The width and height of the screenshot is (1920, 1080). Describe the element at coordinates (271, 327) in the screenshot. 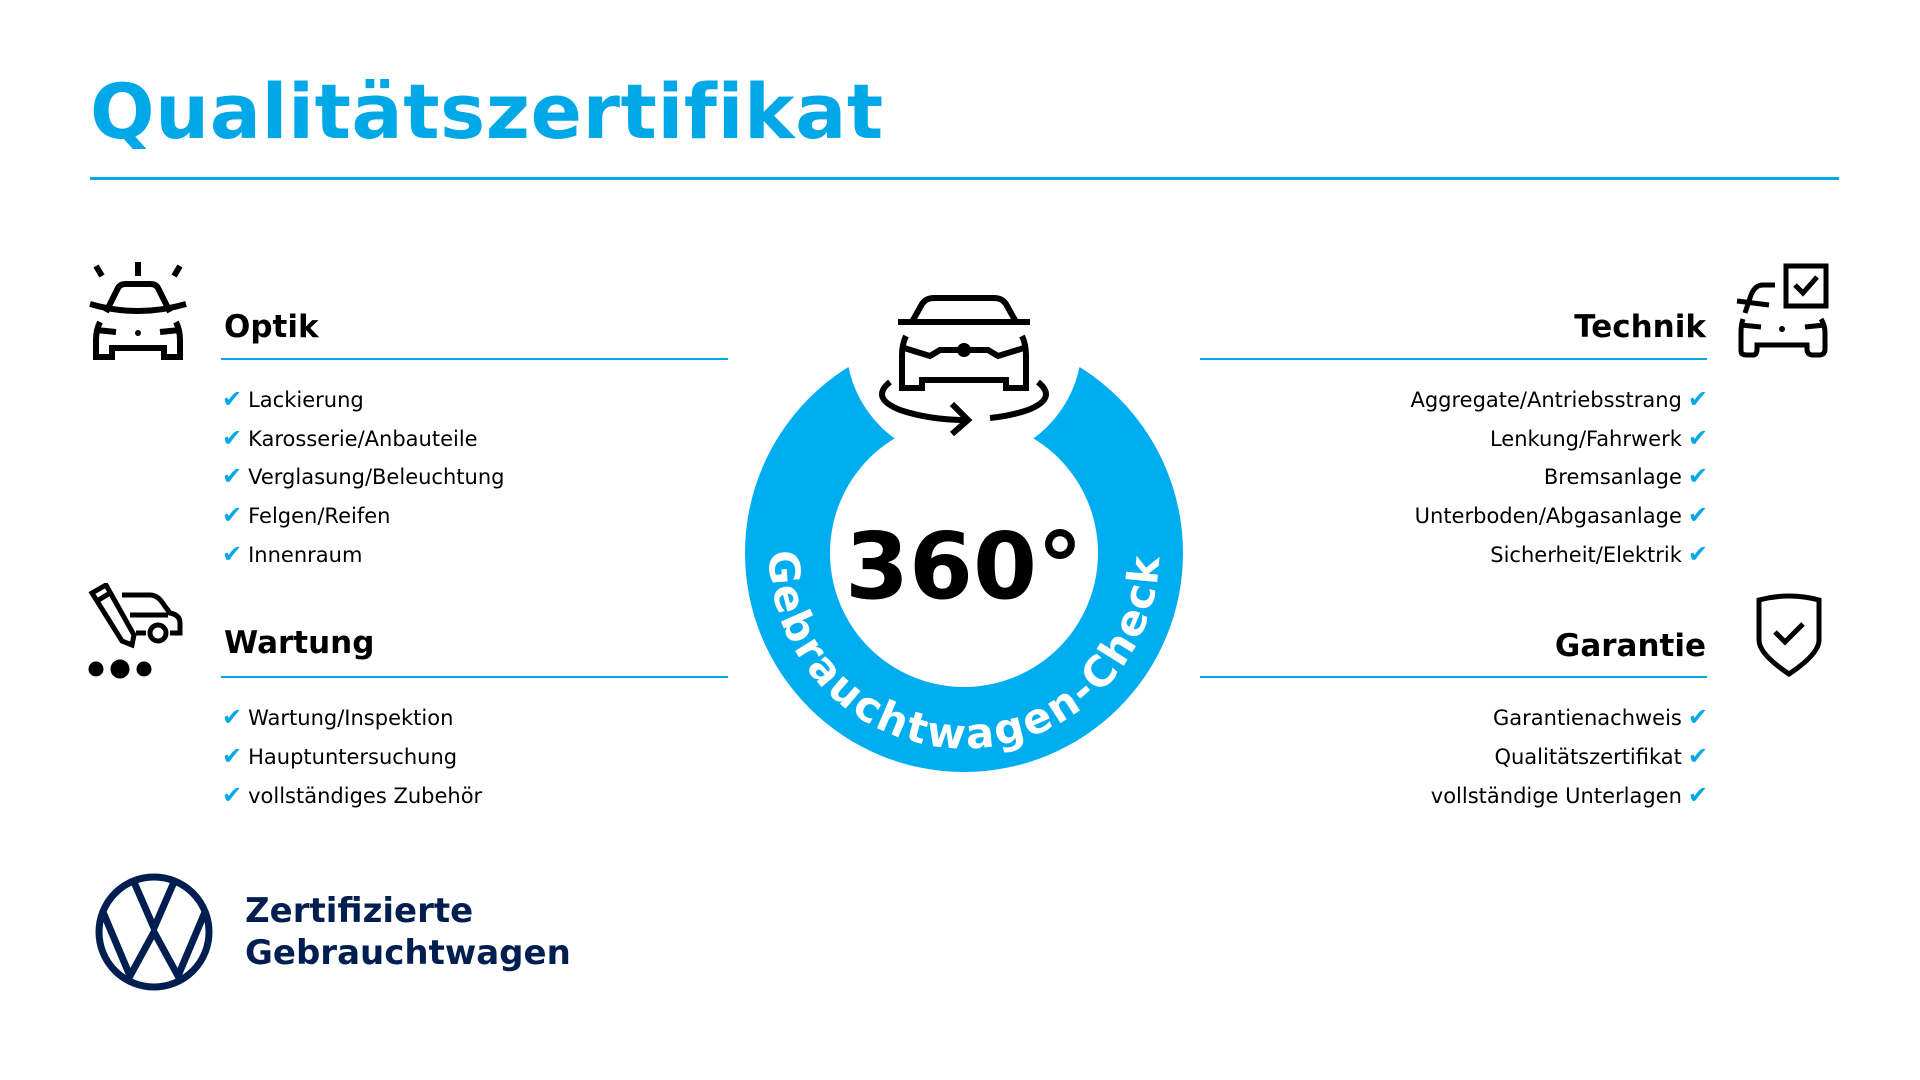

I see `section-heading-optik: Optik` at that location.